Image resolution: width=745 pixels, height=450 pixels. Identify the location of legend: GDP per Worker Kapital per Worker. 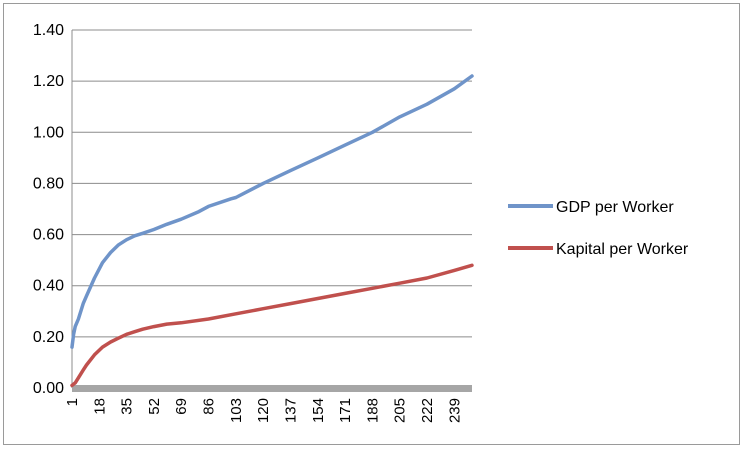
(598, 228).